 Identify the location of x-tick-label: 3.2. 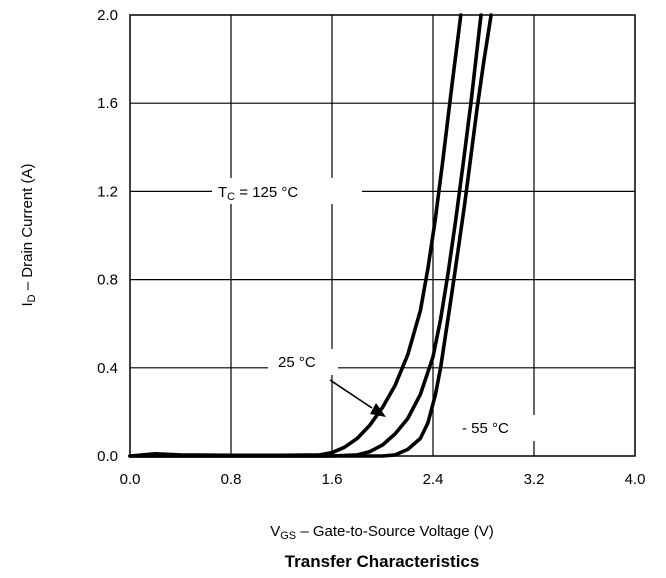
(534, 479).